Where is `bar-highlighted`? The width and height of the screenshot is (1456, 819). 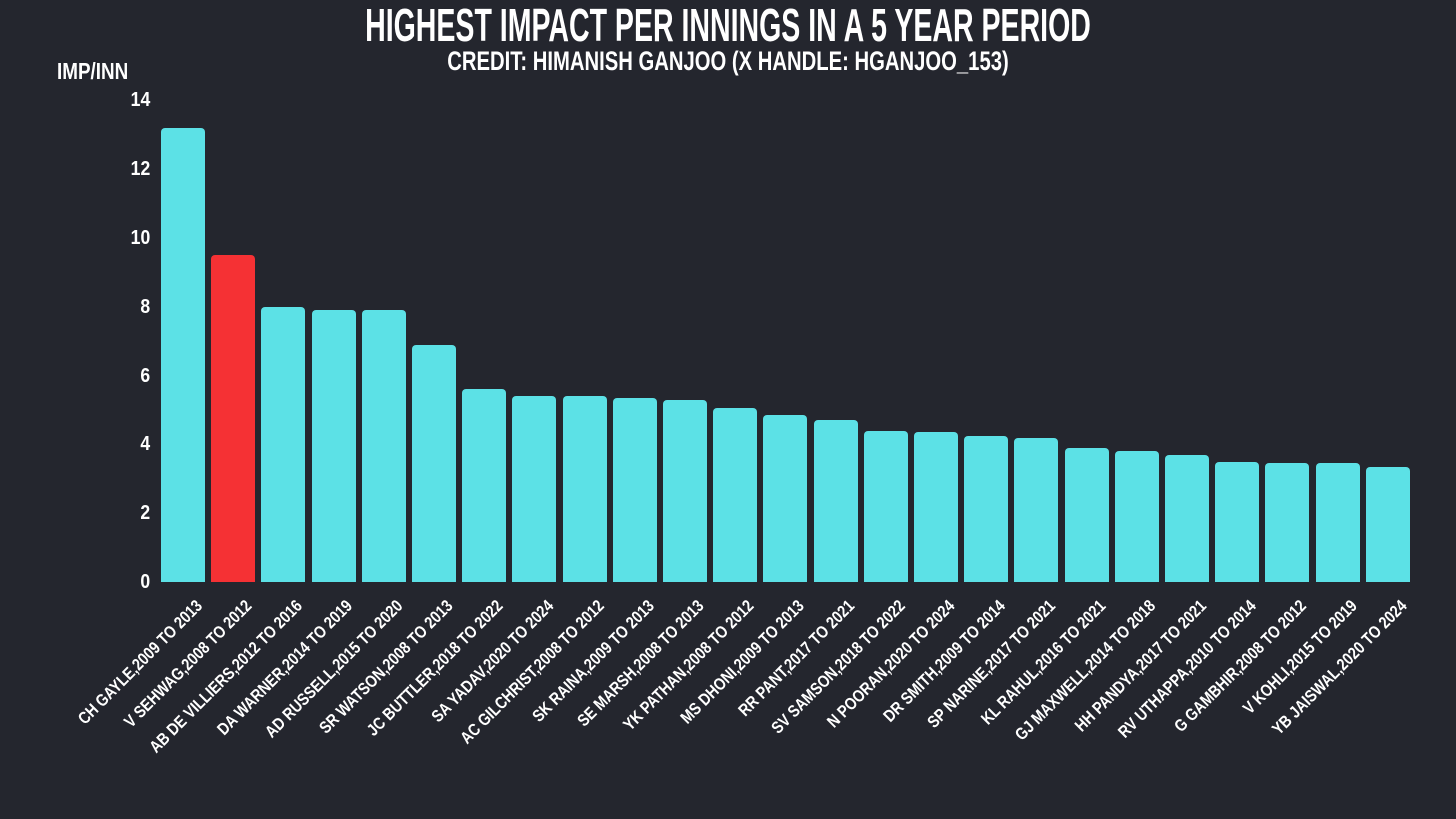
bar-highlighted is located at coordinates (233, 418).